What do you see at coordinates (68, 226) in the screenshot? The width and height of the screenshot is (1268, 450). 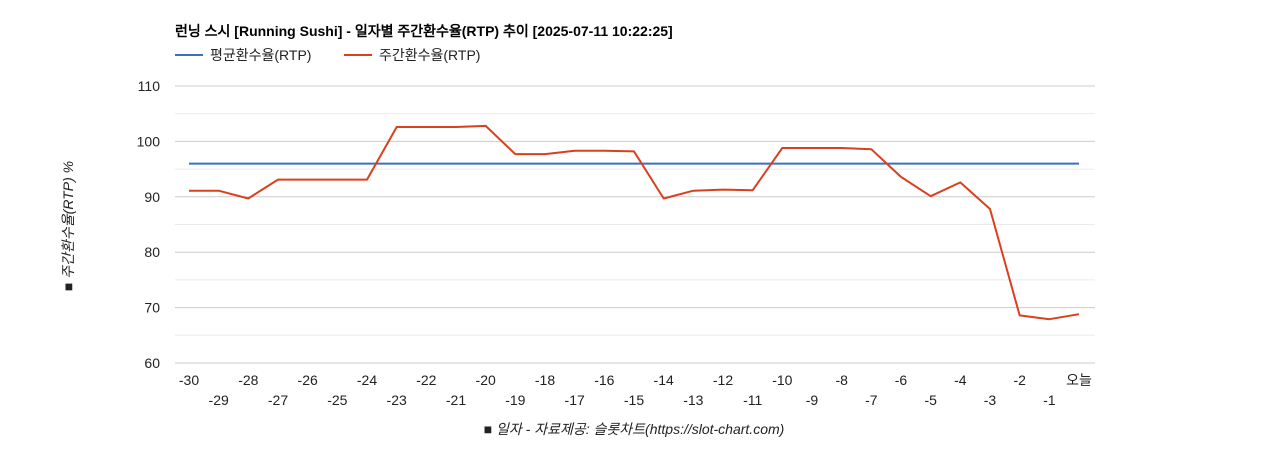 I see `y-axis-title: ■ 주간환수율(RTP) %` at bounding box center [68, 226].